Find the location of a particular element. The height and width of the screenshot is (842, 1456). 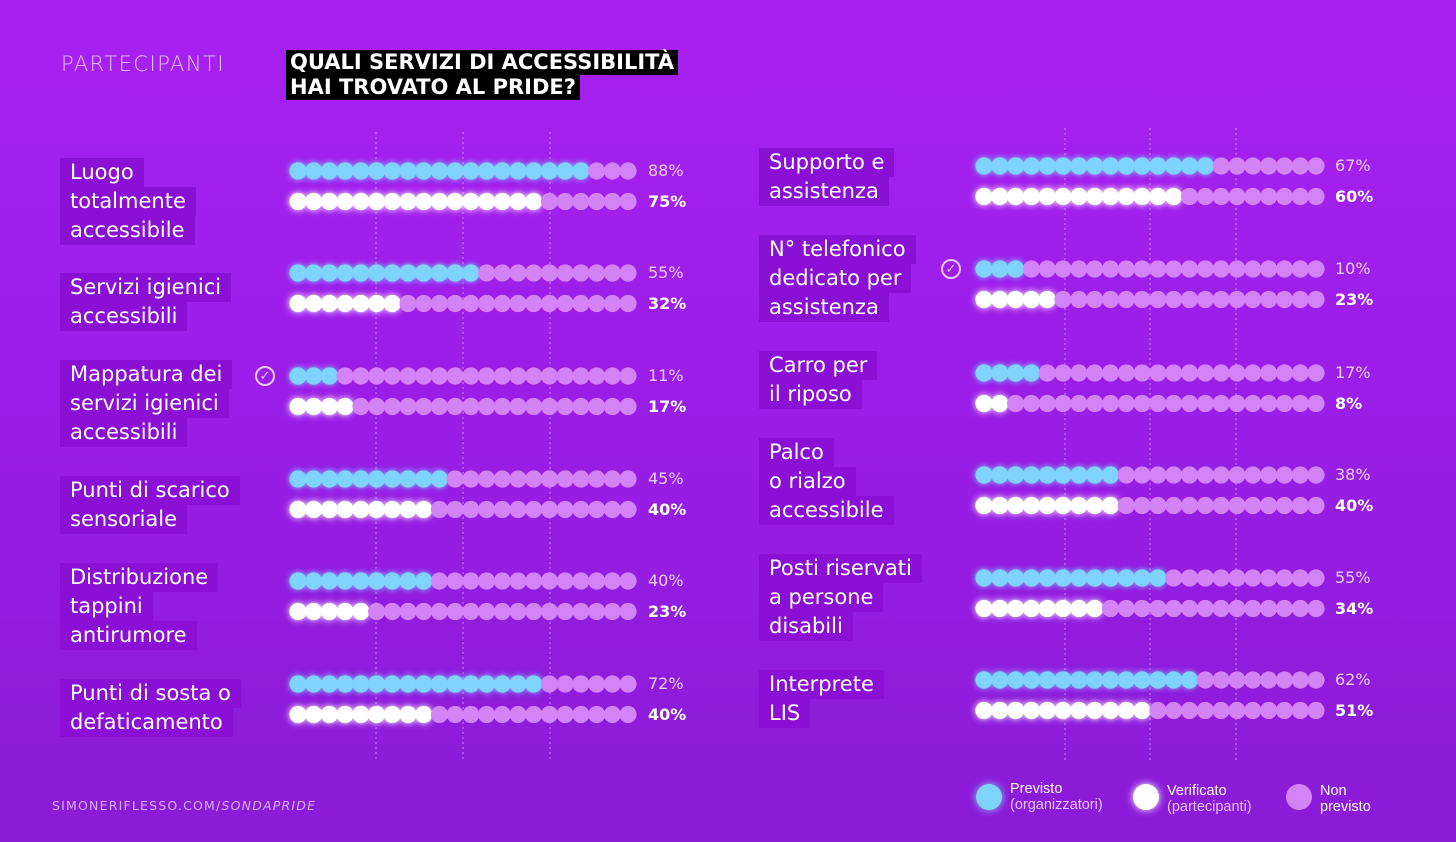

verificato-percentage: 32% is located at coordinates (667, 303).